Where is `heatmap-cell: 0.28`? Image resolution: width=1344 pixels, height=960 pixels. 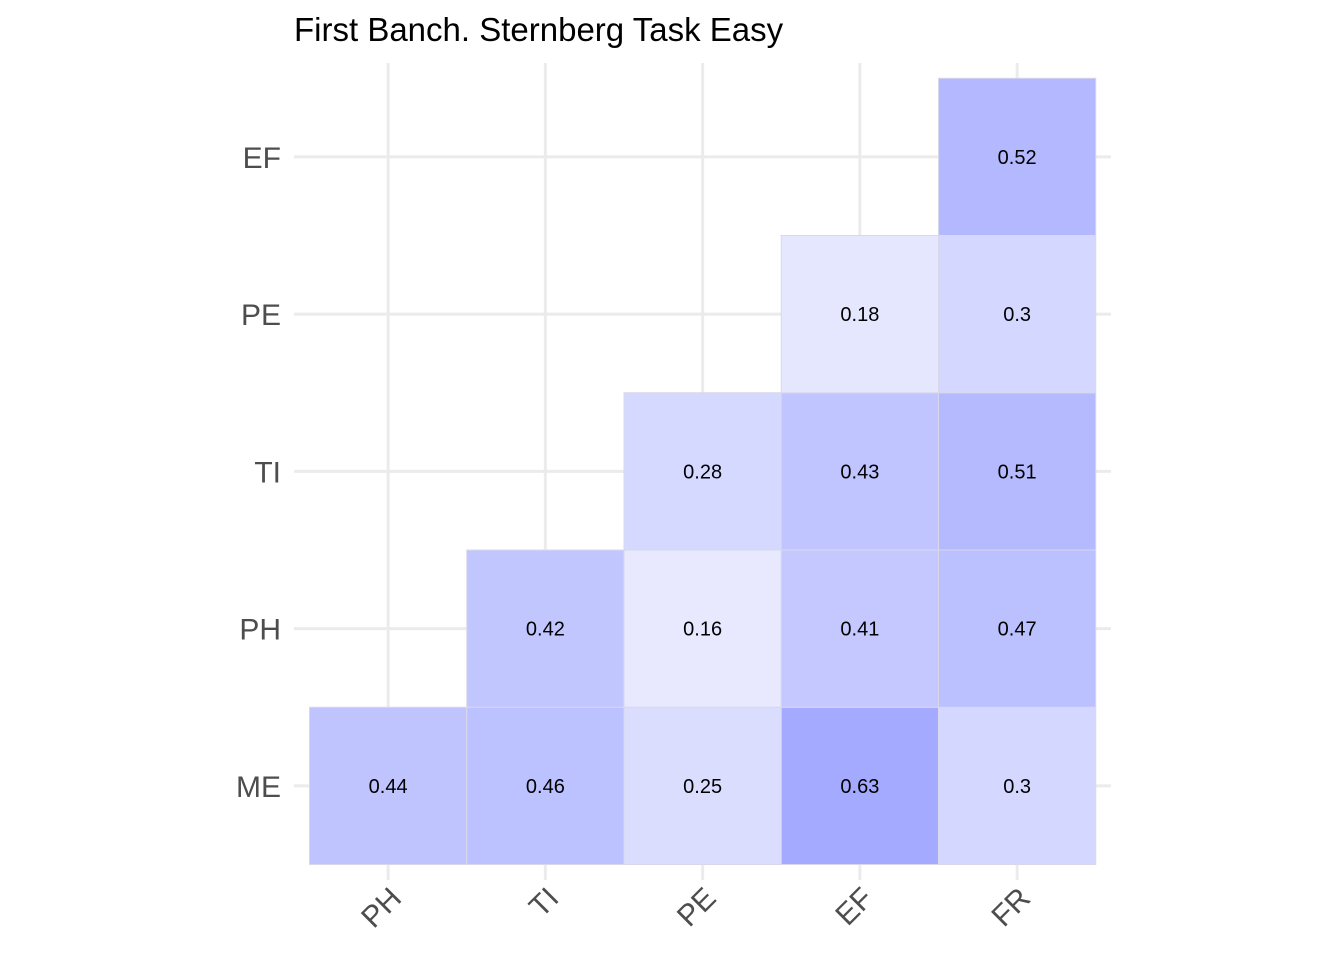 heatmap-cell: 0.28 is located at coordinates (702, 471).